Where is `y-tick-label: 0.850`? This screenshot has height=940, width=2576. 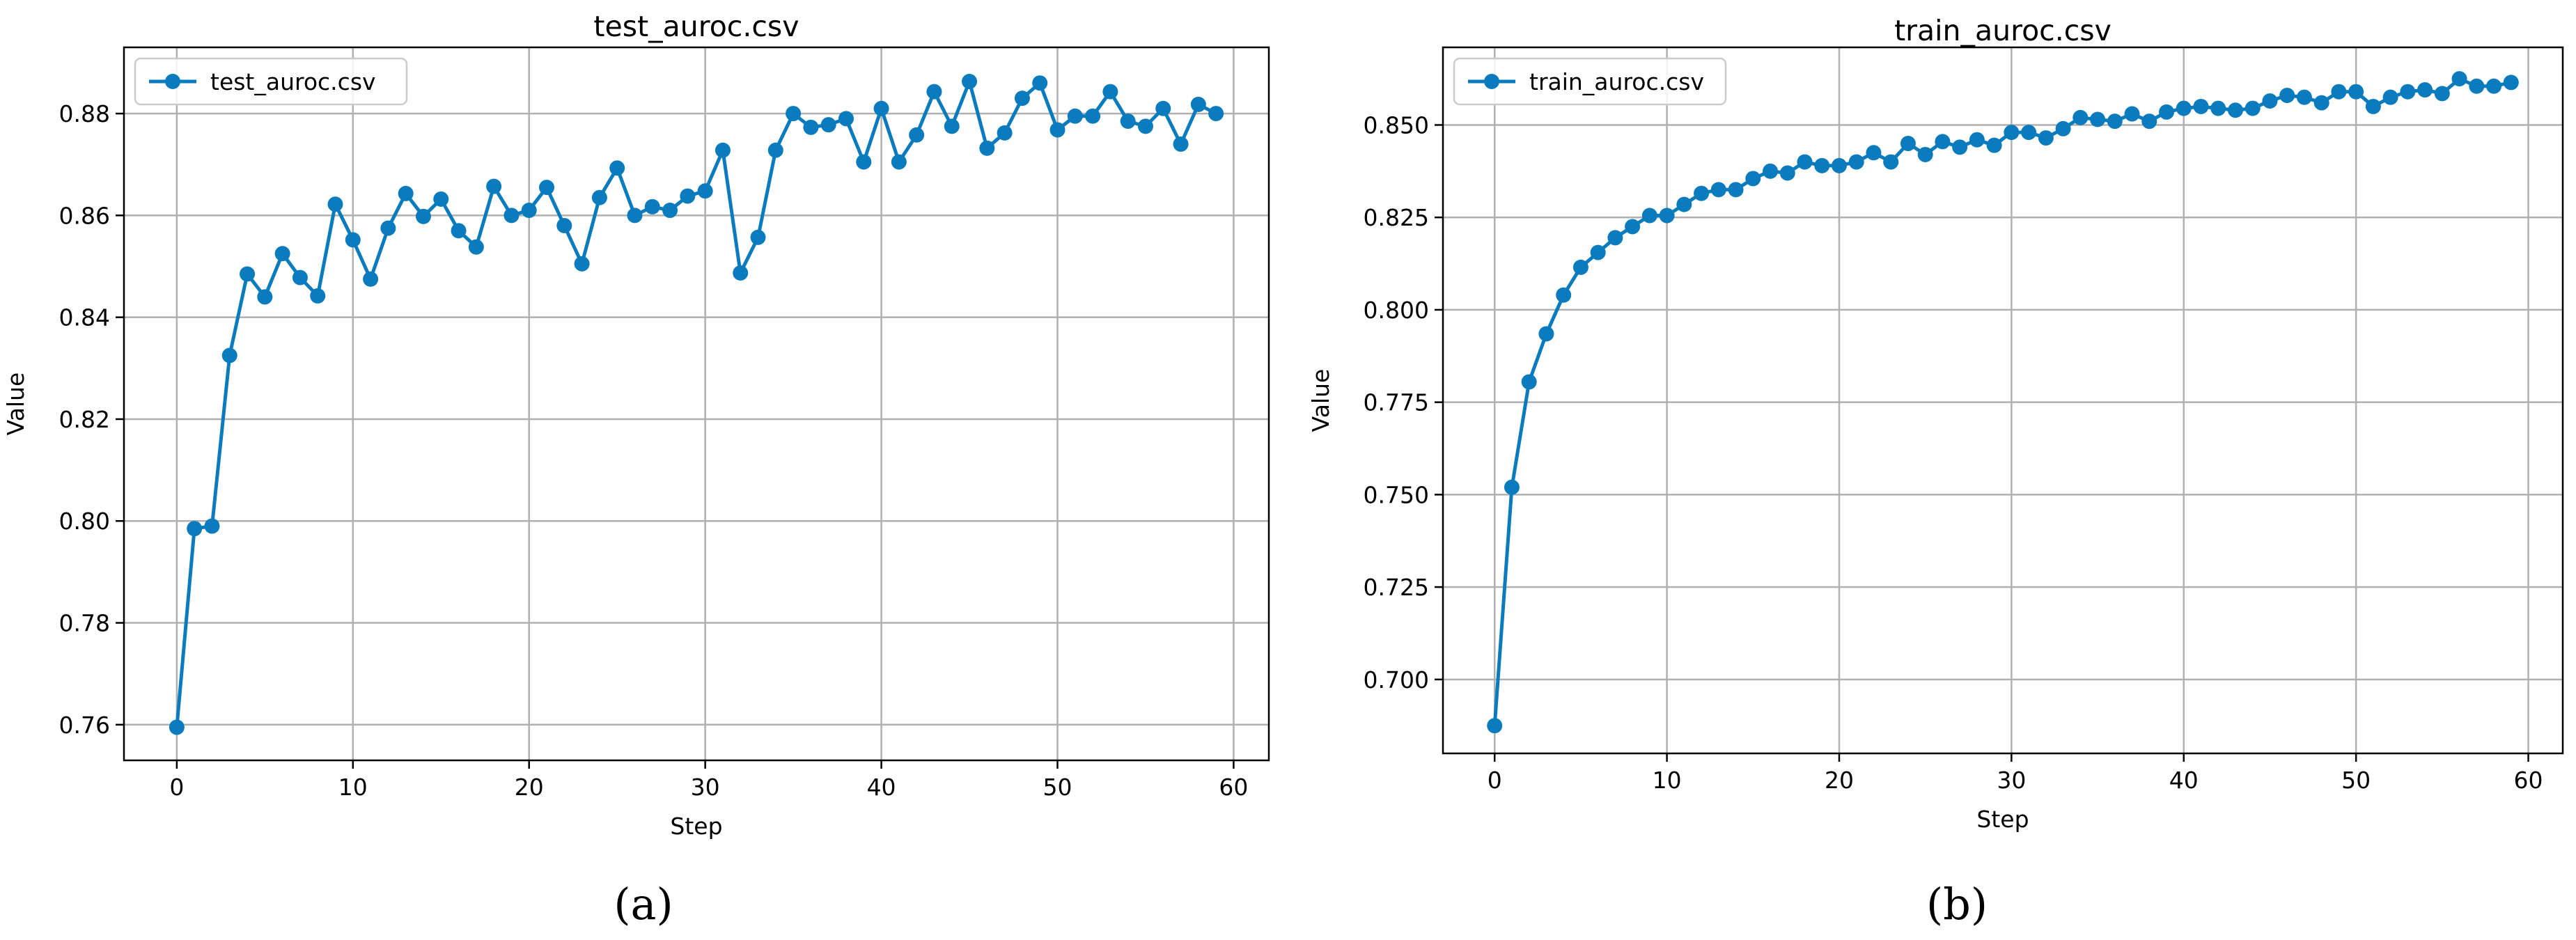 y-tick-label: 0.850 is located at coordinates (1396, 125).